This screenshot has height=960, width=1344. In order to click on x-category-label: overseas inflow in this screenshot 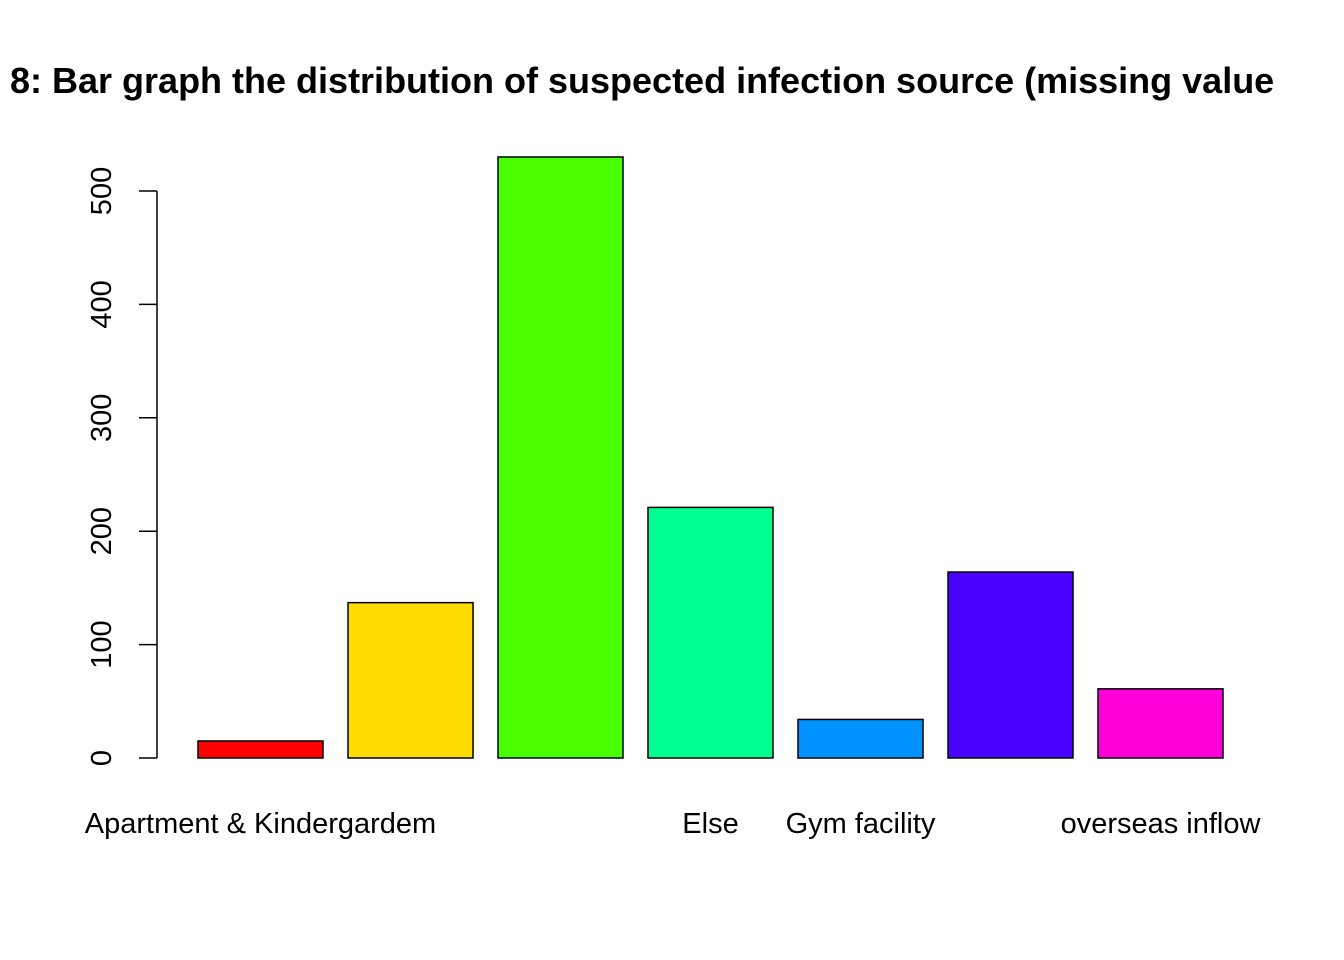, I will do `click(1161, 824)`.